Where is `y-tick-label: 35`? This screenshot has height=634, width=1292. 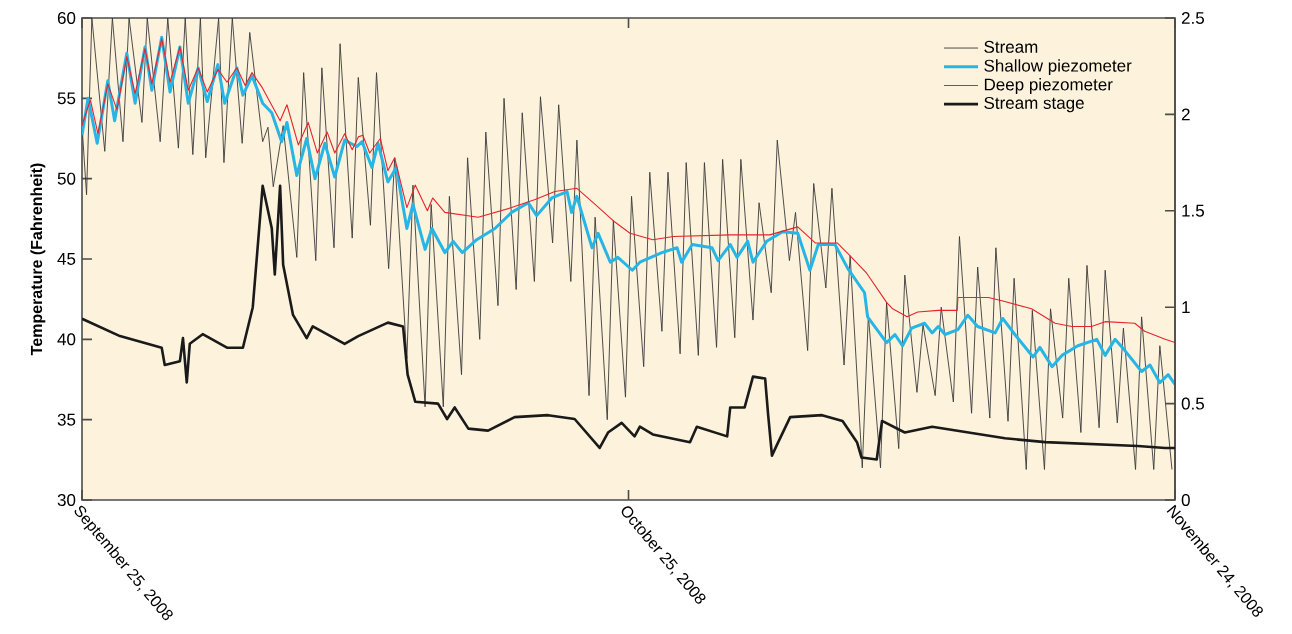
y-tick-label: 35 is located at coordinates (66, 419).